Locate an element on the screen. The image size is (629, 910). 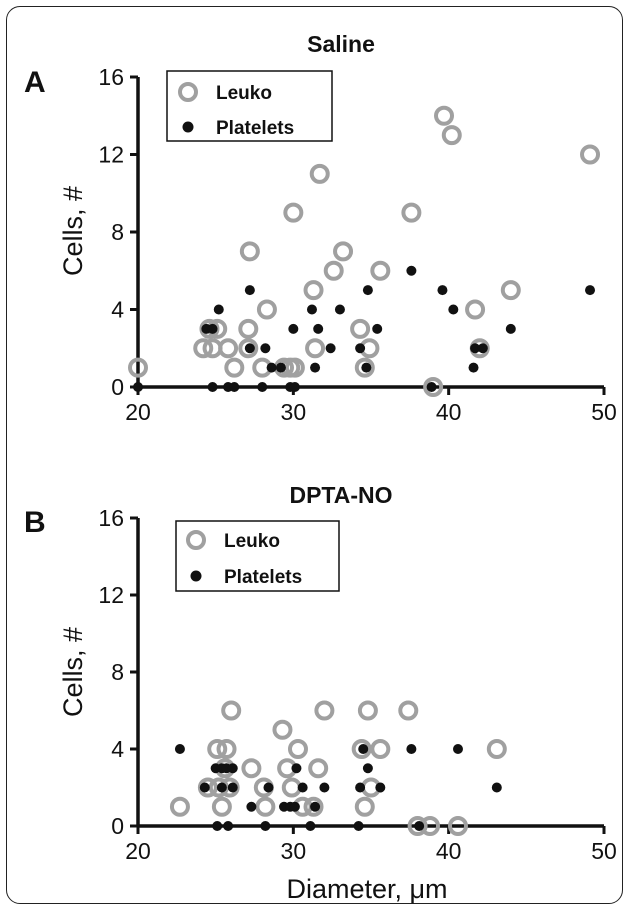
panel-b-x-tick-label: 50 is located at coordinates (604, 851).